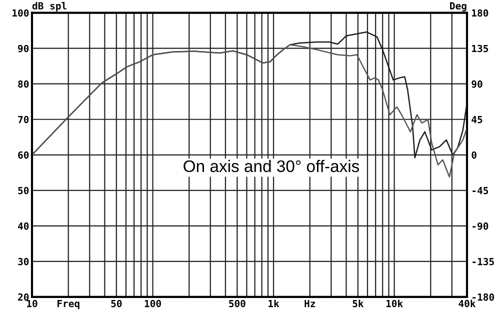  Describe the element at coordinates (480, 226) in the screenshot. I see `y2-tick-label: -90` at that location.